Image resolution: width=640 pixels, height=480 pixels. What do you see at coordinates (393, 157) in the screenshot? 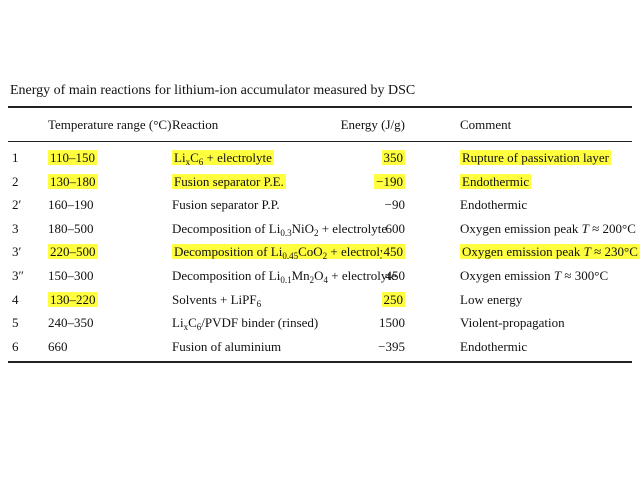
I see `highlight: 350` at bounding box center [393, 157].